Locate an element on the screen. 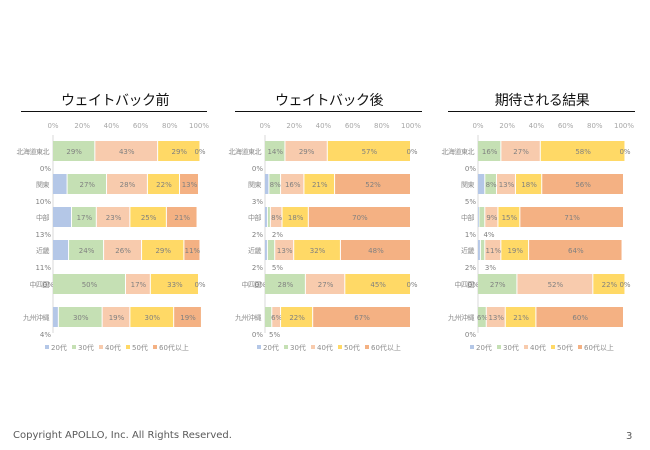 The width and height of the screenshot is (650, 450). data-label: 60% is located at coordinates (580, 318).